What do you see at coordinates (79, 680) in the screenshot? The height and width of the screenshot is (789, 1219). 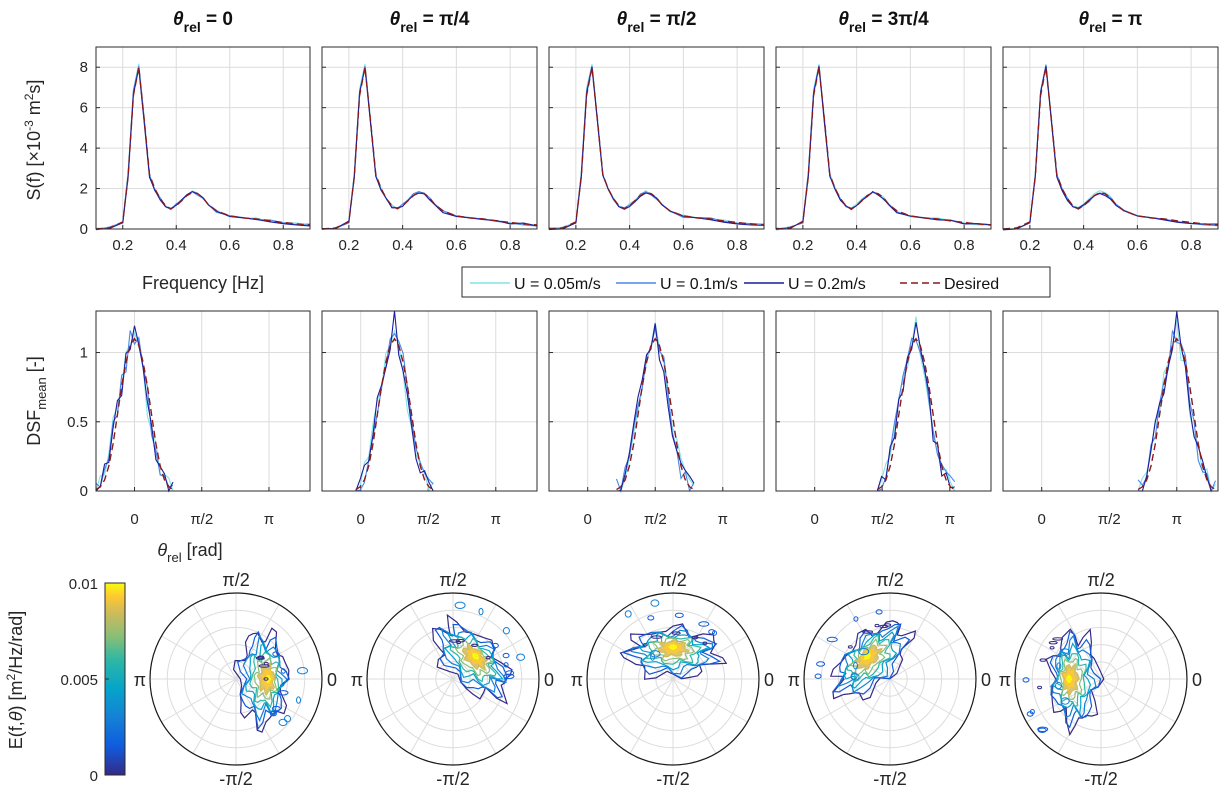 I see `colorbar-tick-label: 0.005` at bounding box center [79, 680].